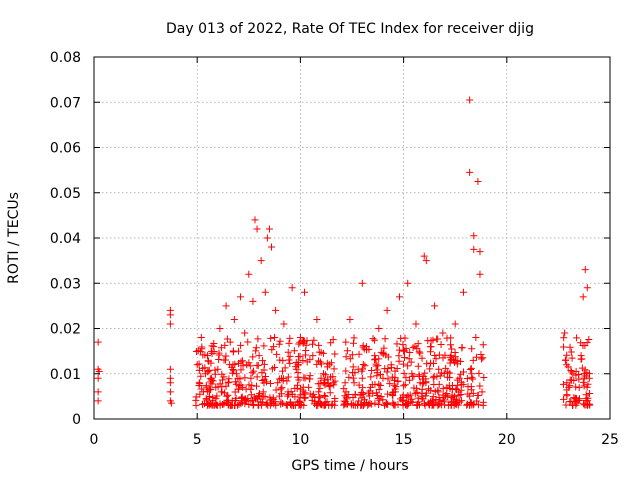  What do you see at coordinates (65, 375) in the screenshot?
I see `y-tick-label: 0.01` at bounding box center [65, 375].